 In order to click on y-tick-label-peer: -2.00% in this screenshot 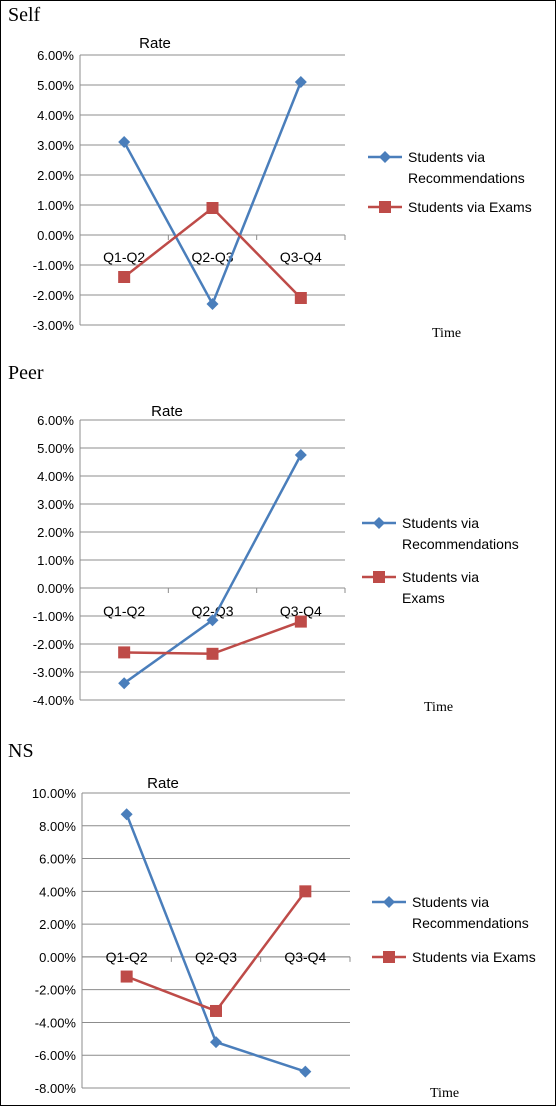, I will do `click(54, 644)`.